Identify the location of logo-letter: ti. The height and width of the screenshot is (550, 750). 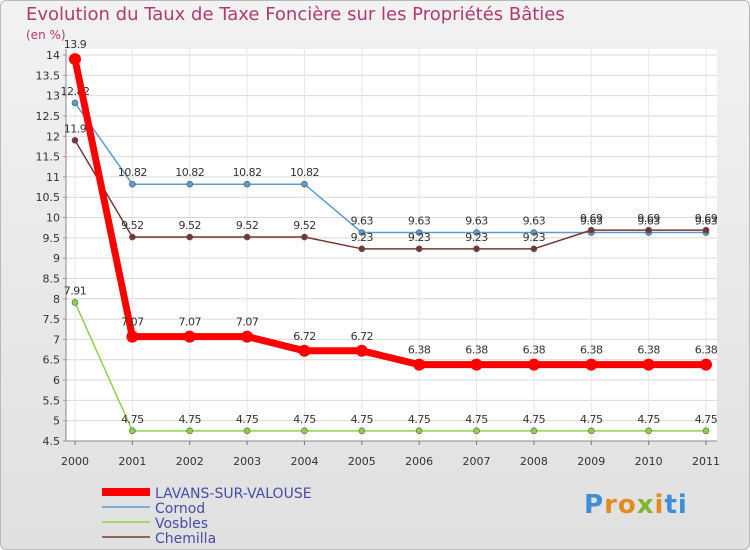
(676, 505).